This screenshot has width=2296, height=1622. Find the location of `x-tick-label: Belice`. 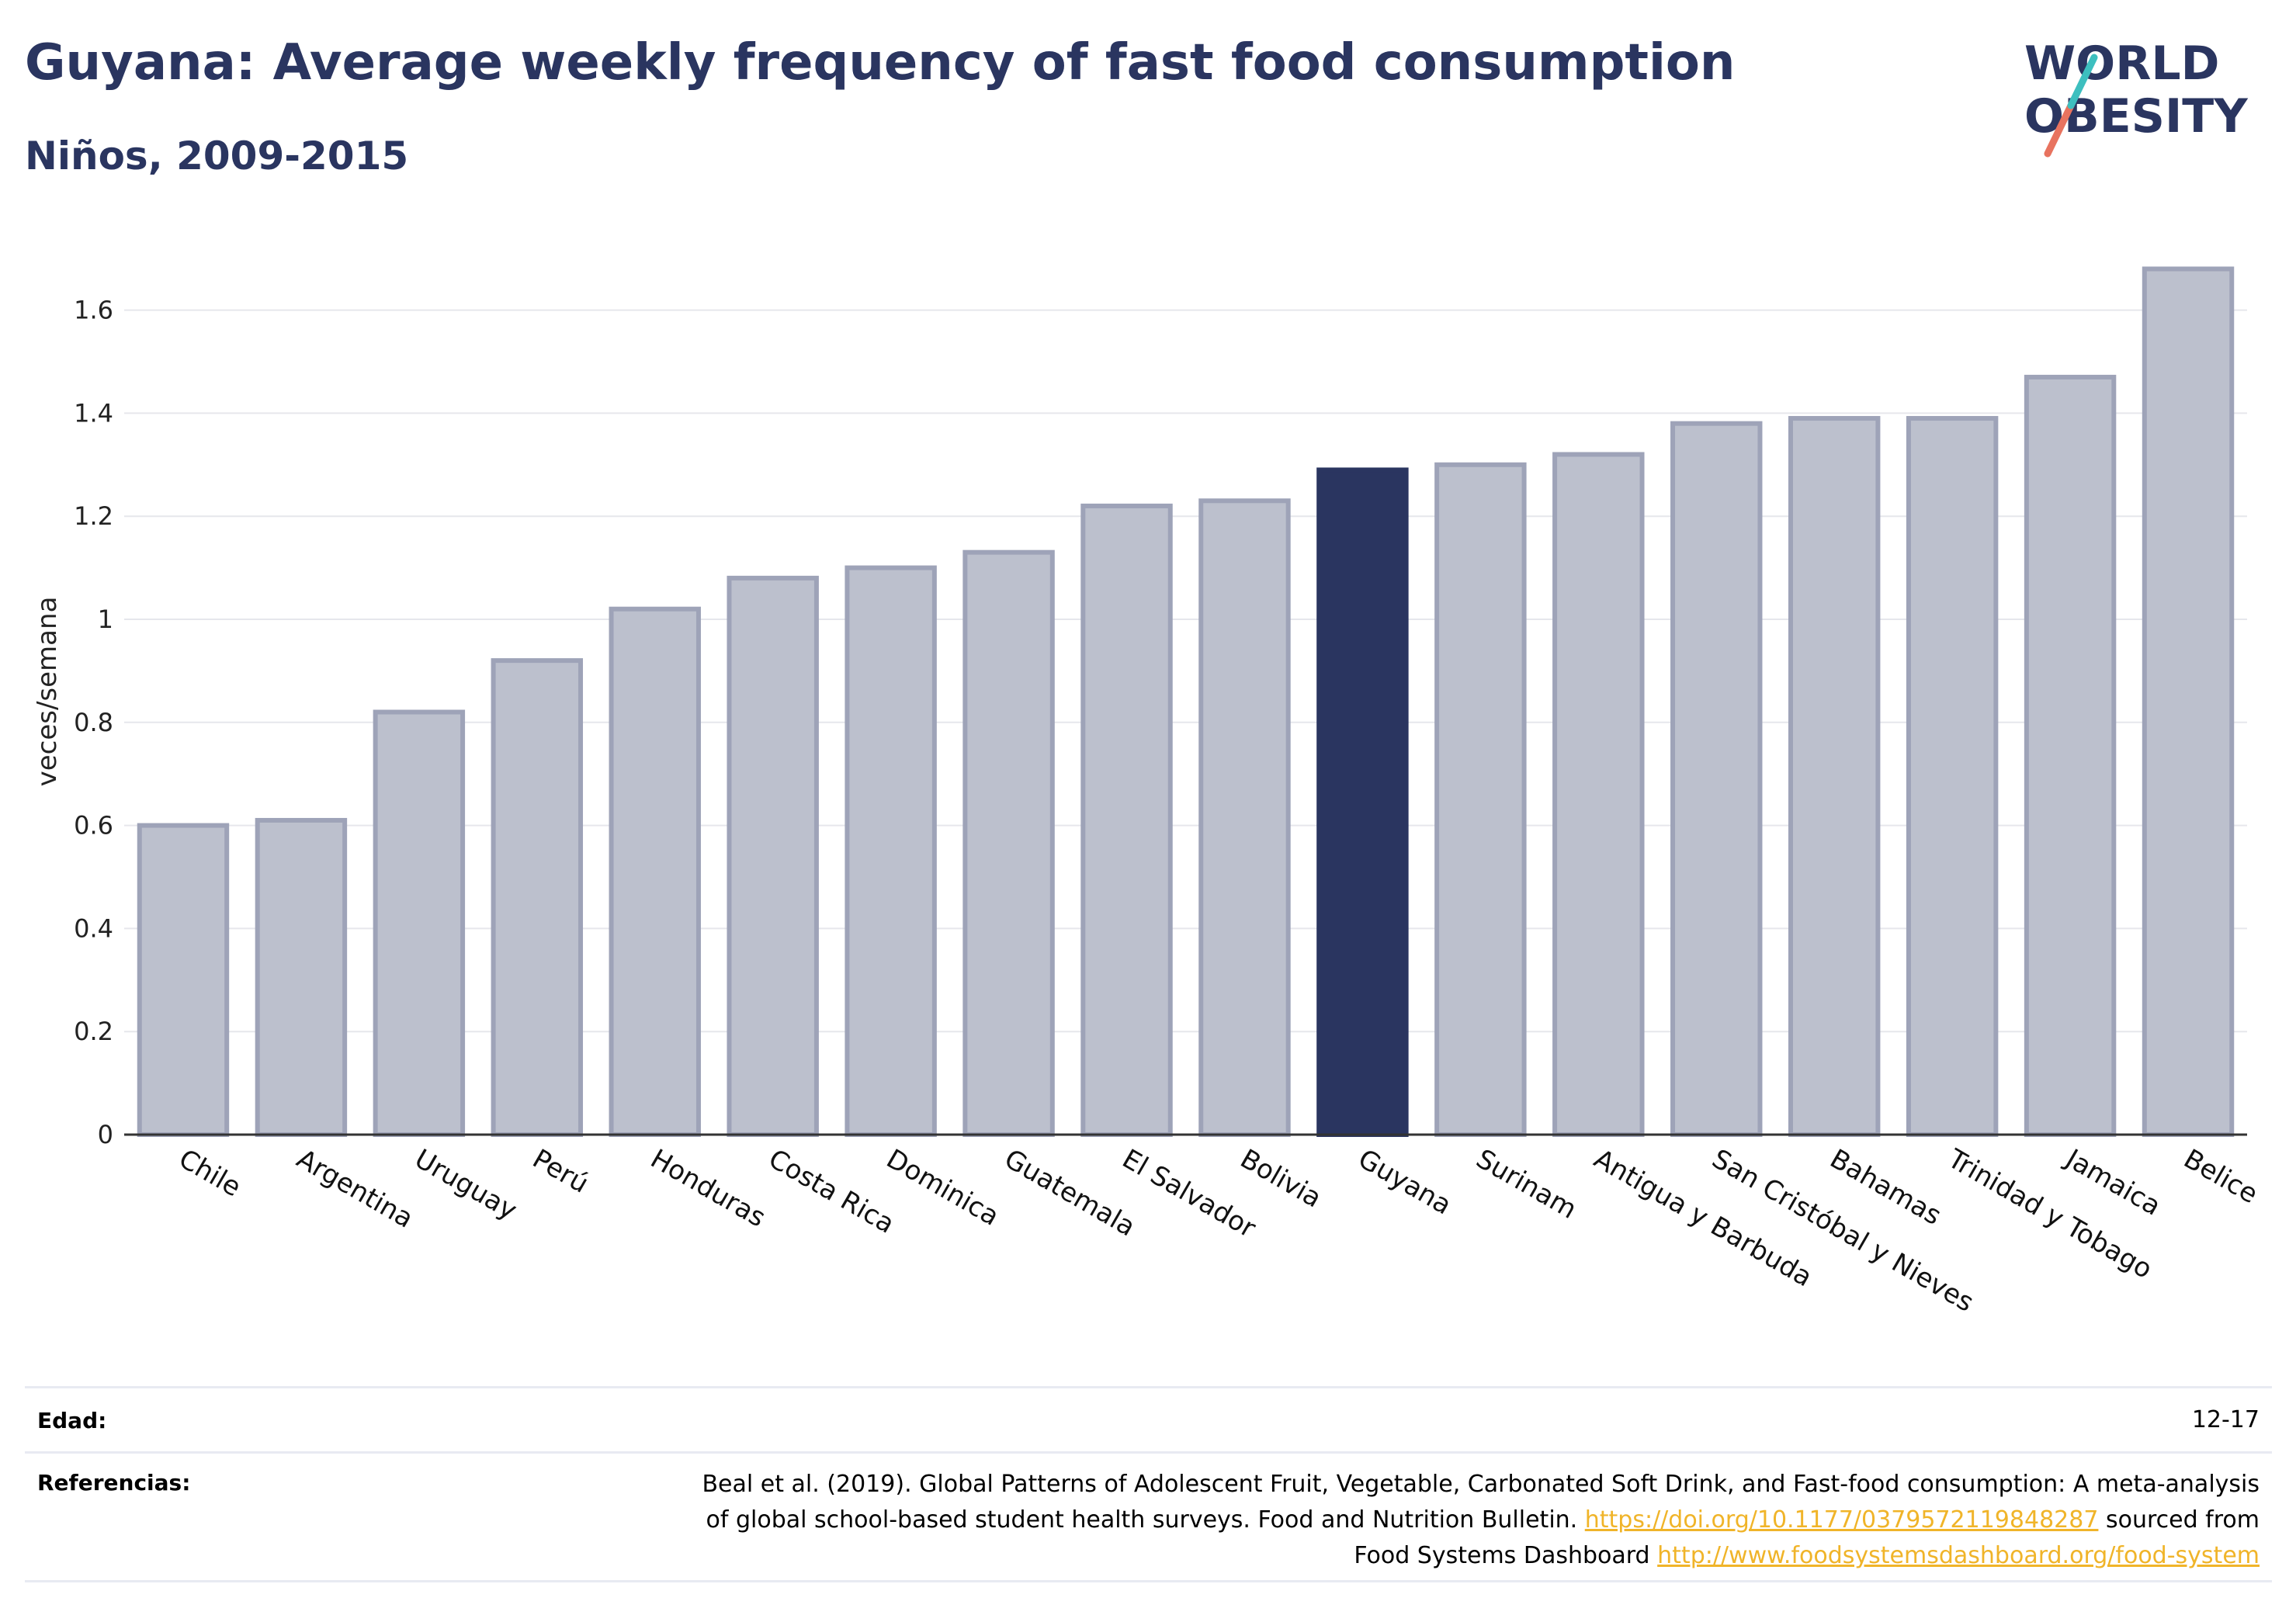

x-tick-label: Belice is located at coordinates (2221, 1176).